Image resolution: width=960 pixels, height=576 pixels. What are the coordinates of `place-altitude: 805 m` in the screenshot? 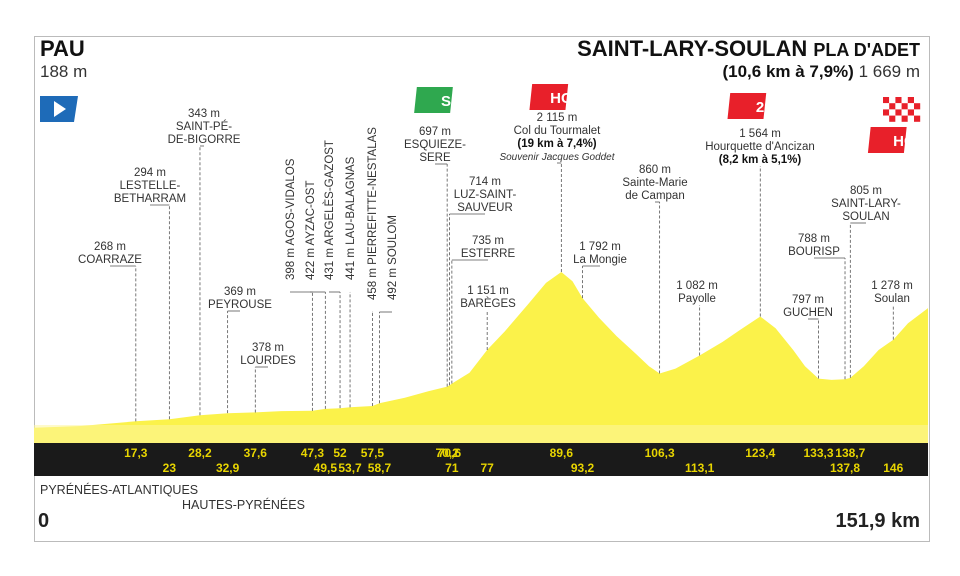 It's located at (866, 191).